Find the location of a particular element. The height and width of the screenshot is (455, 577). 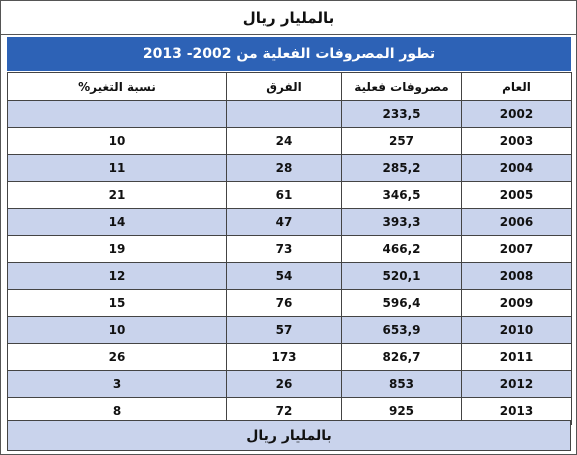

table-row: 2002 233,5 is located at coordinates (289, 114).